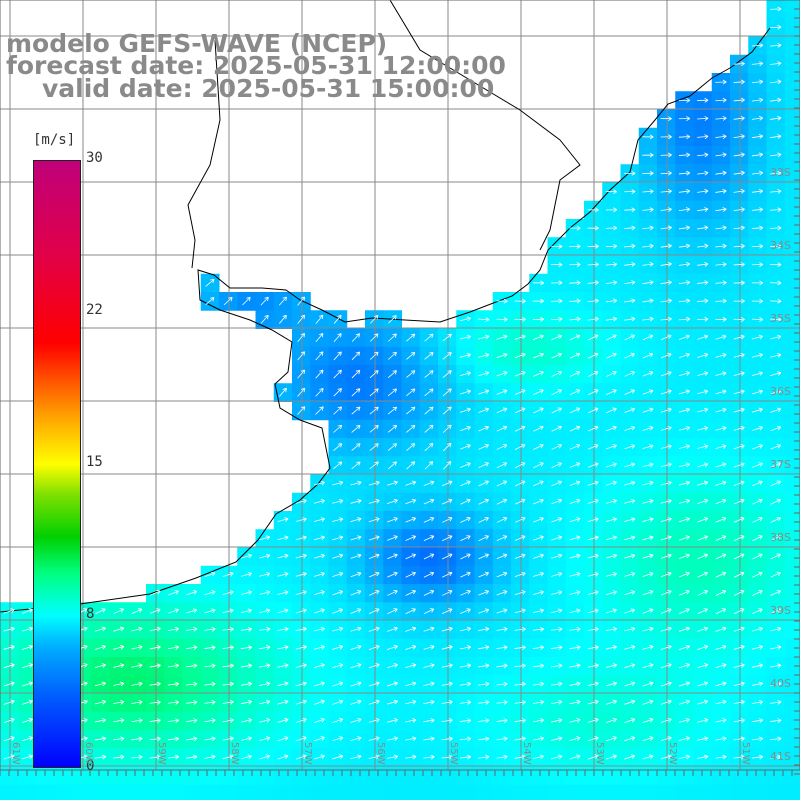 This screenshot has width=800, height=800. What do you see at coordinates (780, 172) in the screenshot?
I see `lat-label-33s: 33S` at bounding box center [780, 172].